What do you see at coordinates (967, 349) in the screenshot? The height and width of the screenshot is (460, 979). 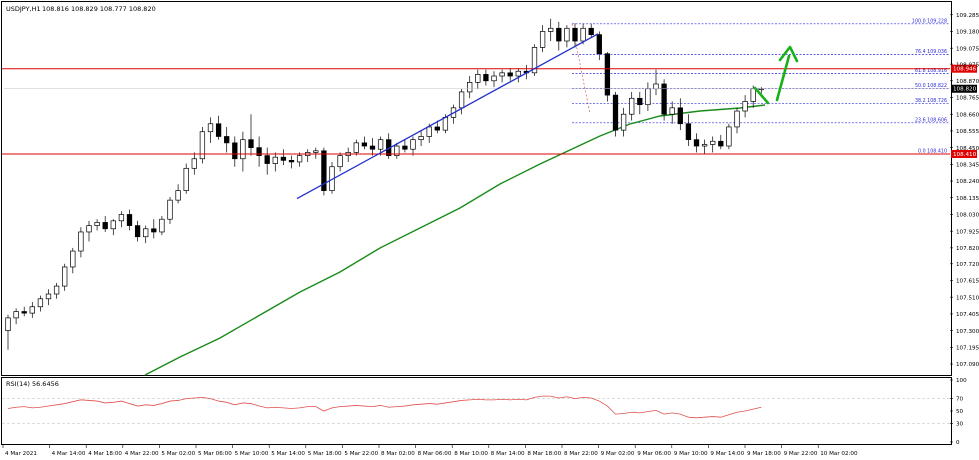 I see `price-tick-label: 107.195` at bounding box center [967, 349].